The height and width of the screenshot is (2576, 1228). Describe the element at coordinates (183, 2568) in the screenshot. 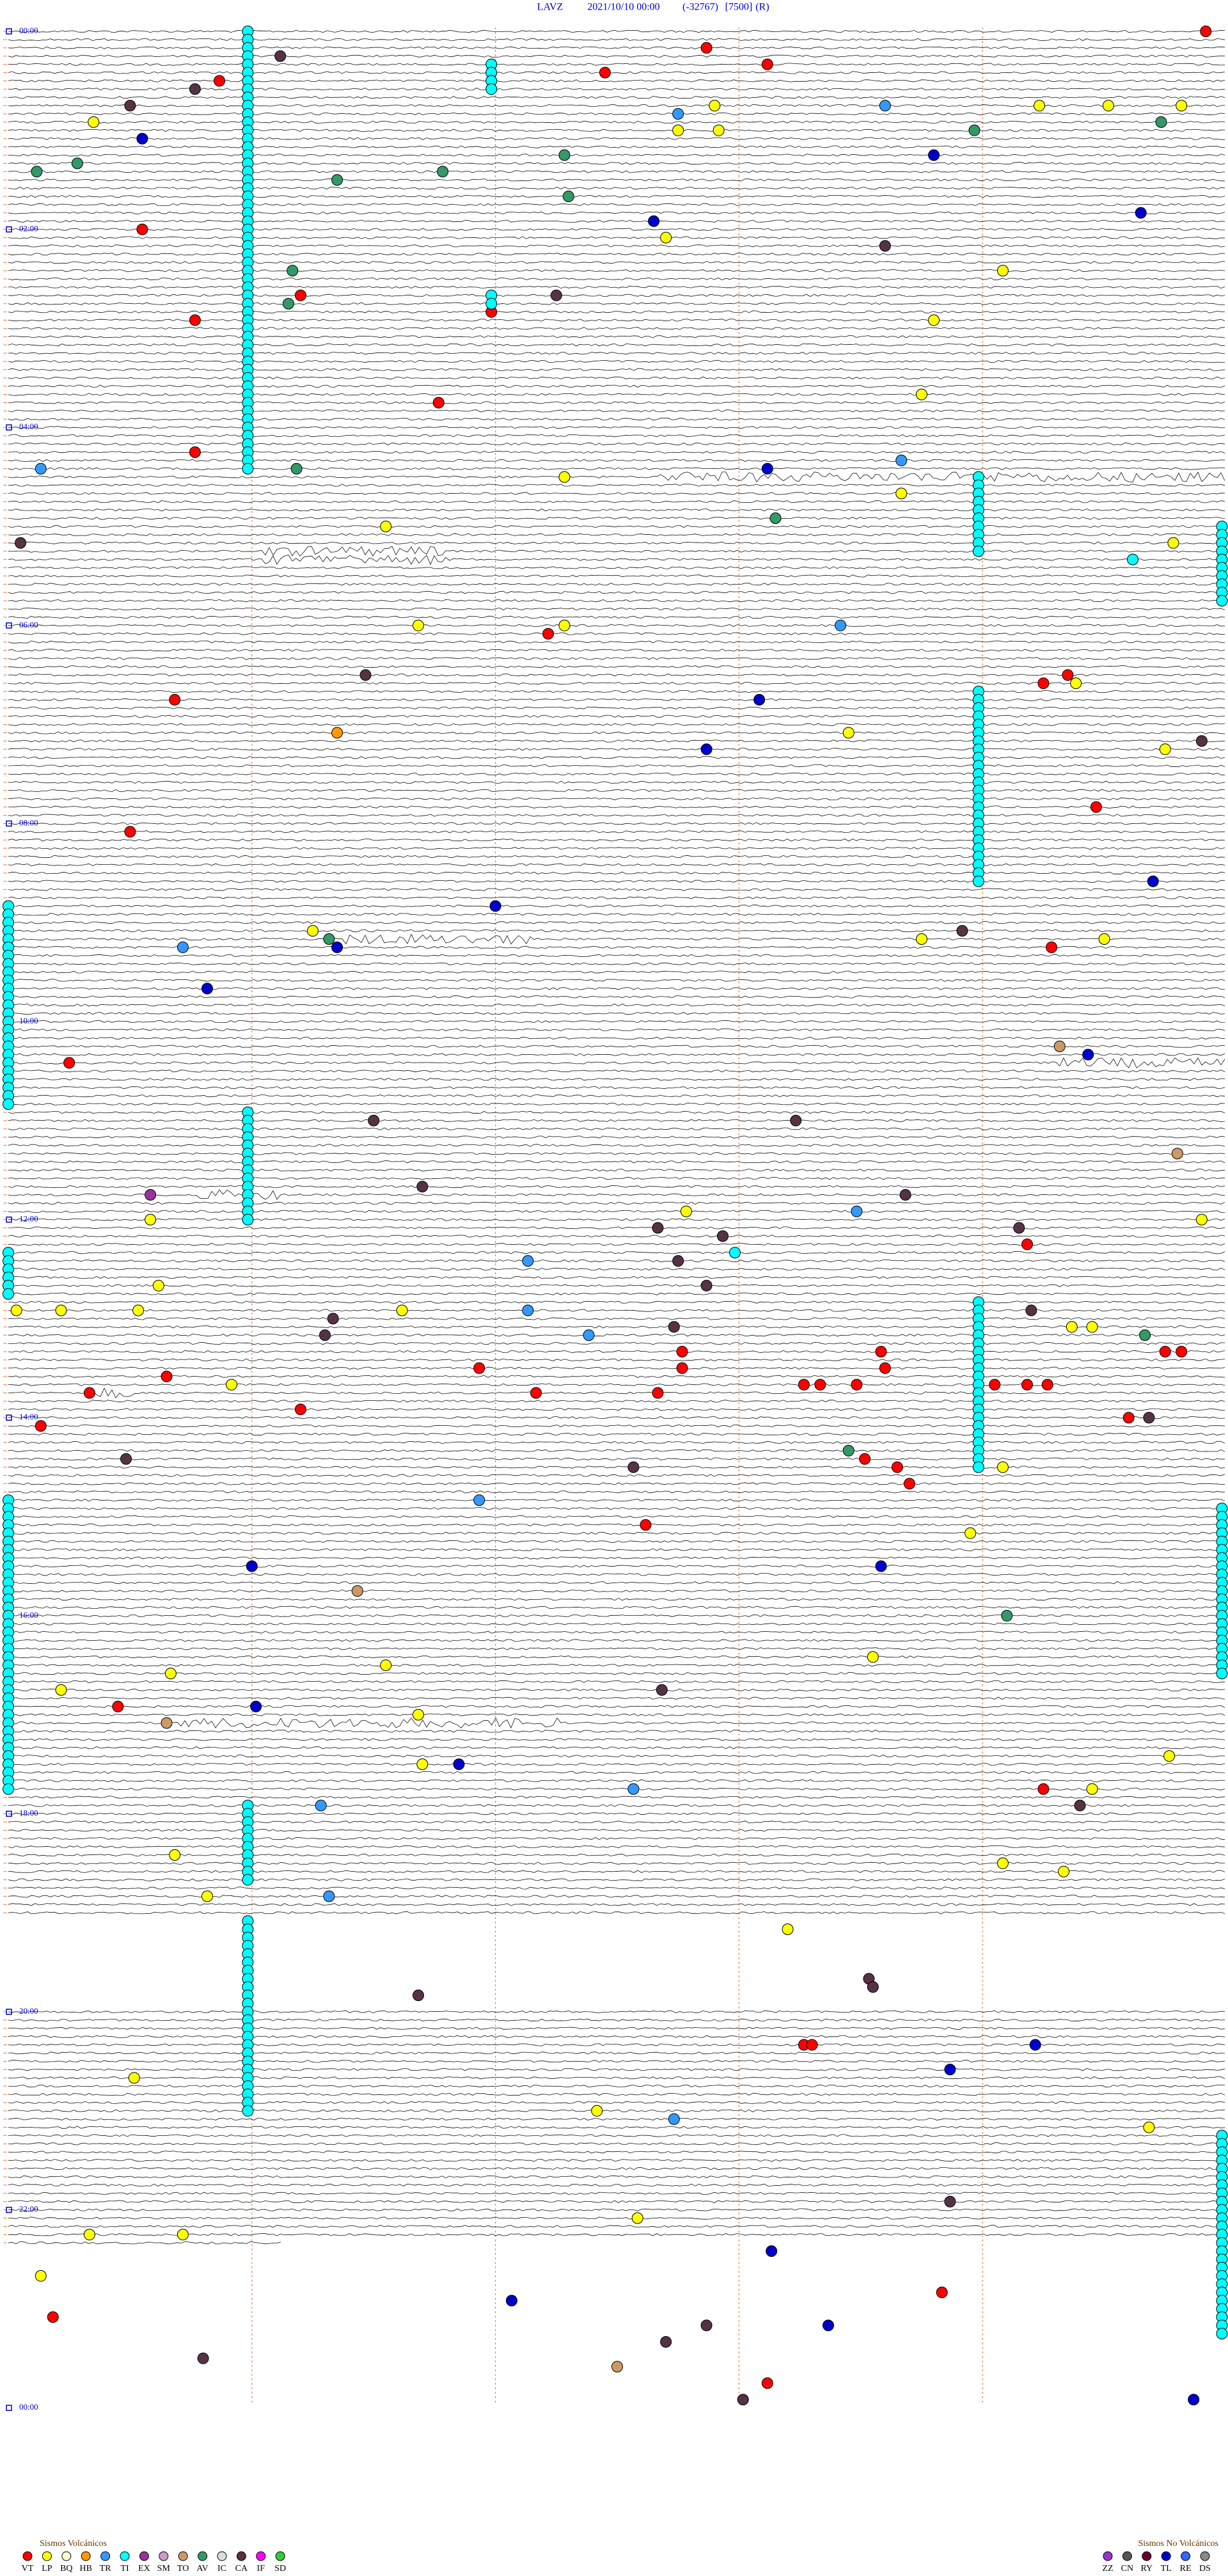

I see `legend-code: TO` at that location.